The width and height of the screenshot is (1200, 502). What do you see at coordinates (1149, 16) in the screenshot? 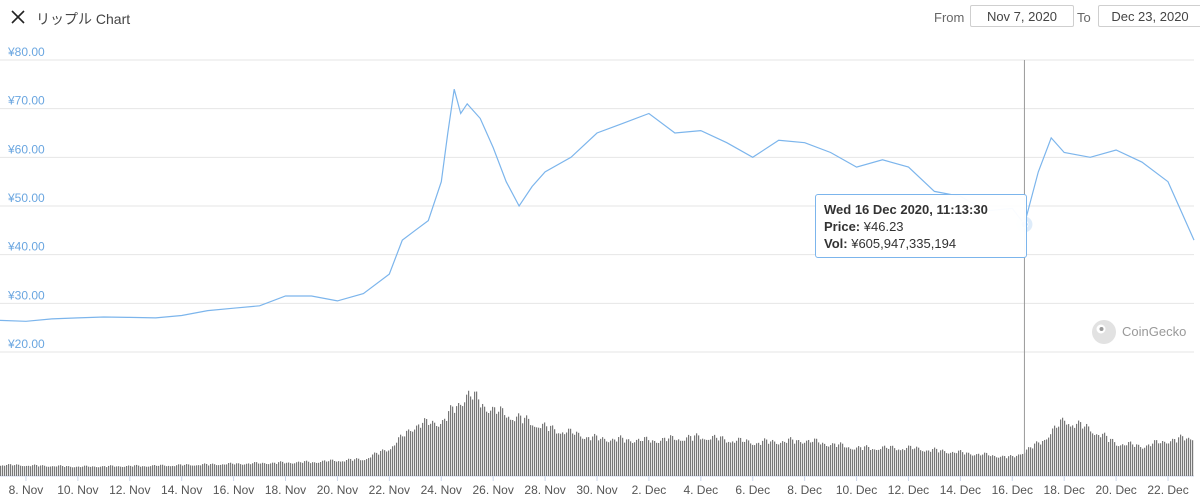
I see `to-date-input` at bounding box center [1149, 16].